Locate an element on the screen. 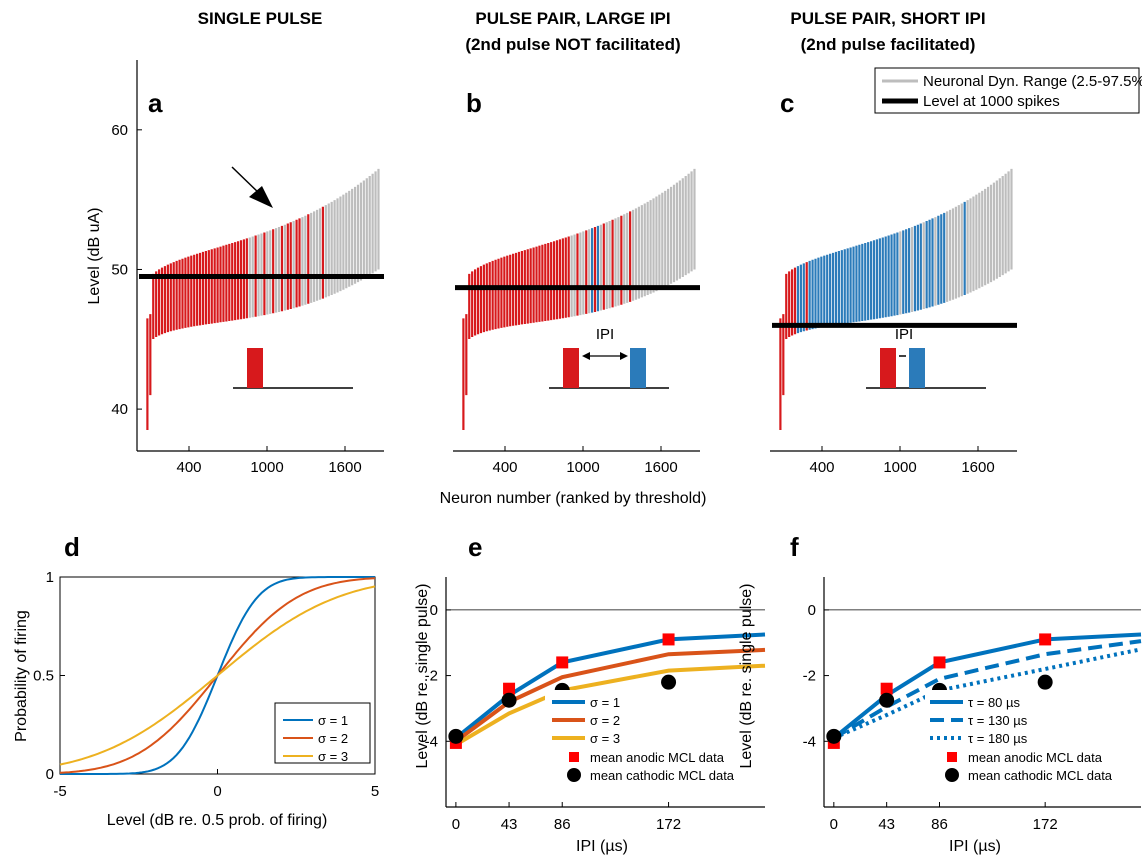 The image size is (1142, 860). title-b-line1: PULSE PAIR, LARGE IPI is located at coordinates (572, 18).